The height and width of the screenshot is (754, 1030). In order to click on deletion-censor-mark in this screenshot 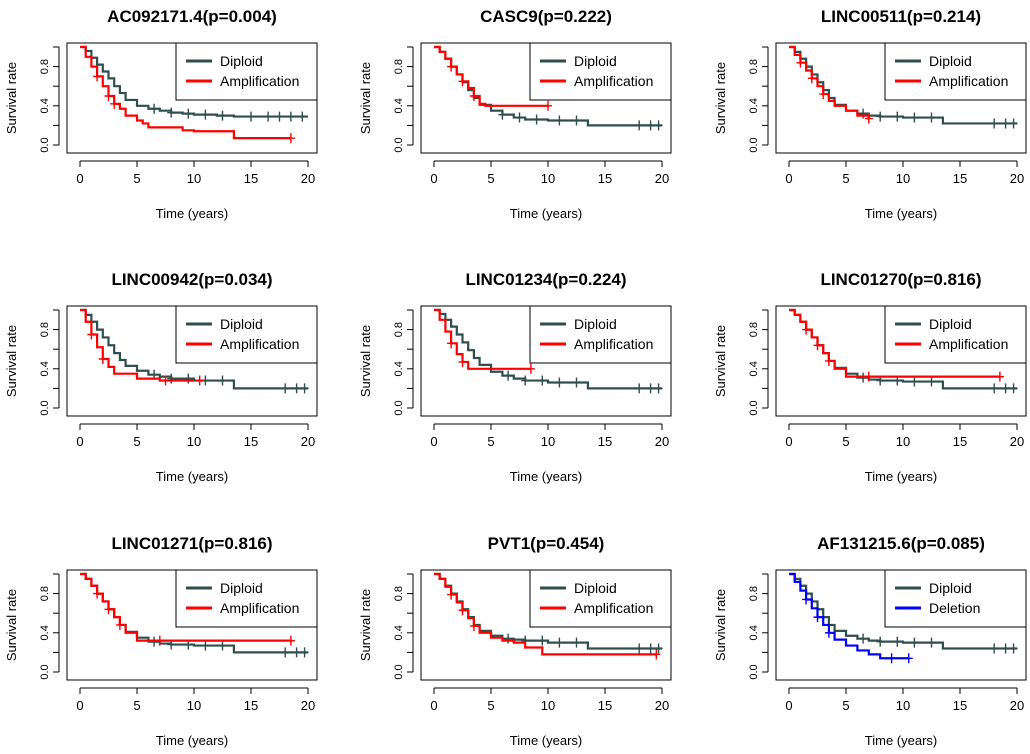, I will do `click(828, 632)`.